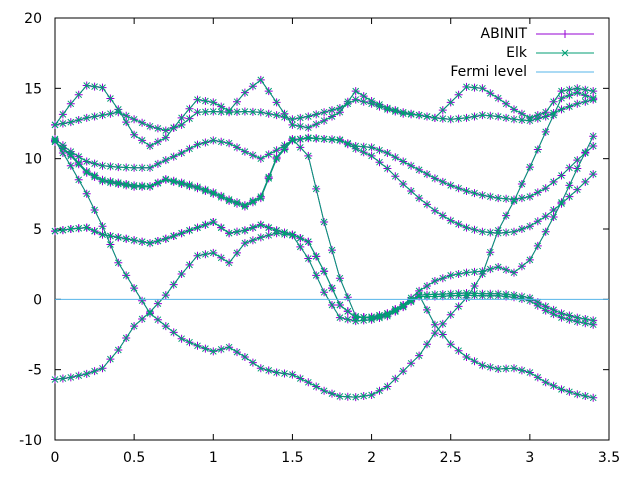 The image size is (640, 480). What do you see at coordinates (292, 458) in the screenshot?
I see `x-tick-label: 1.5` at bounding box center [292, 458].